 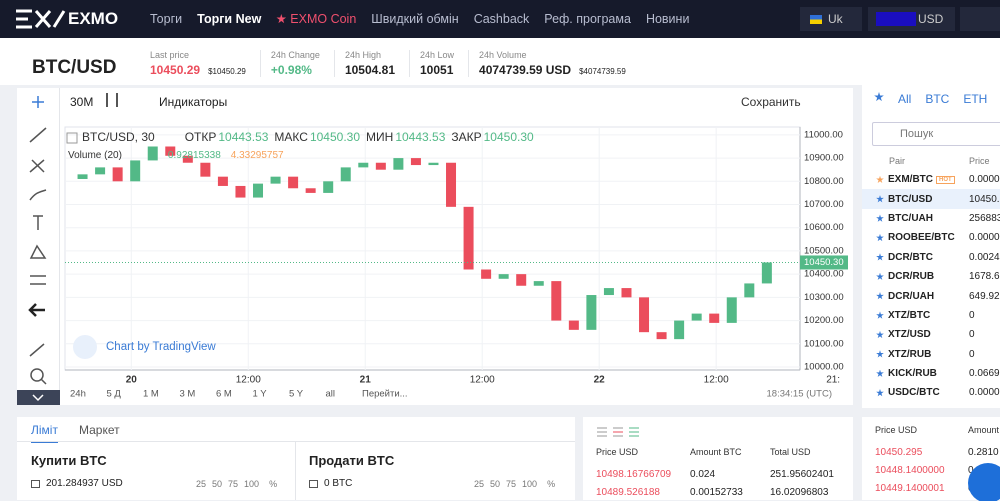 What do you see at coordinates (824, 297) in the screenshot?
I see `y-tick-label: 10300.00` at bounding box center [824, 297].